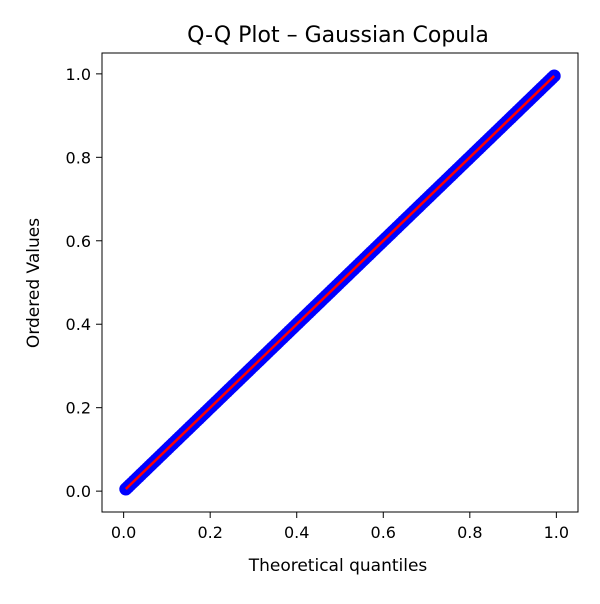 The width and height of the screenshot is (600, 604). I want to click on y-tick-label: 0.2, so click(78, 408).